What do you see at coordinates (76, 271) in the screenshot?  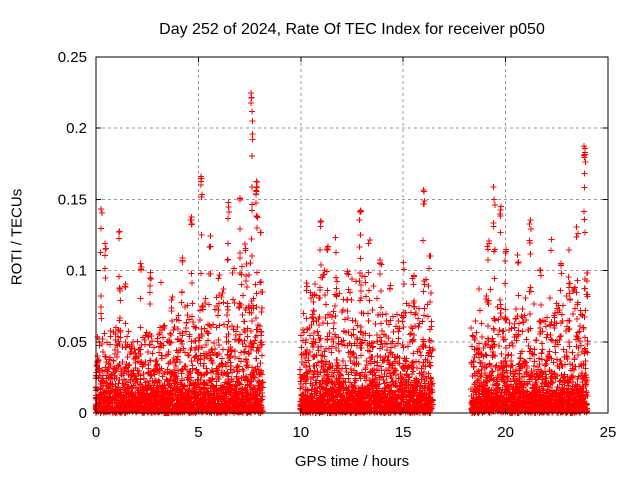 I see `y-tick-label: 0.1` at bounding box center [76, 271].